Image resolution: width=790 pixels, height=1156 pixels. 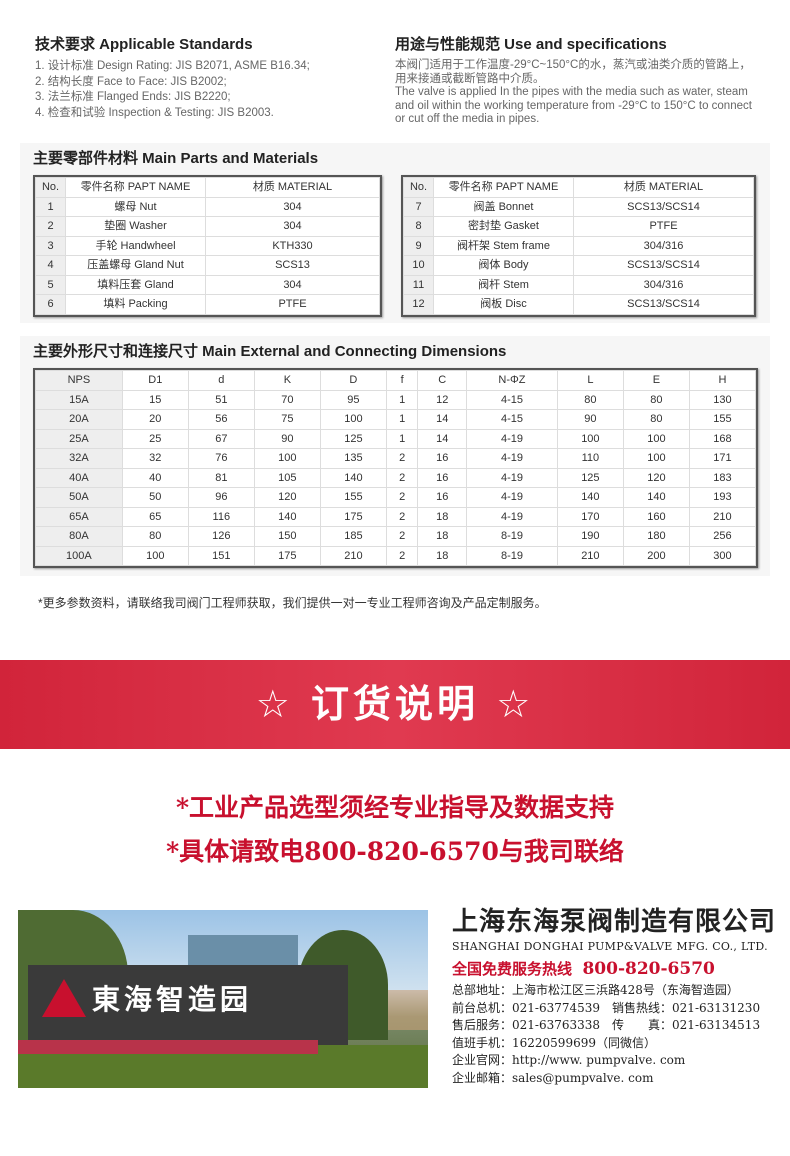 I want to click on column-header: 零件名称 PAPT NAME, so click(x=135, y=187).